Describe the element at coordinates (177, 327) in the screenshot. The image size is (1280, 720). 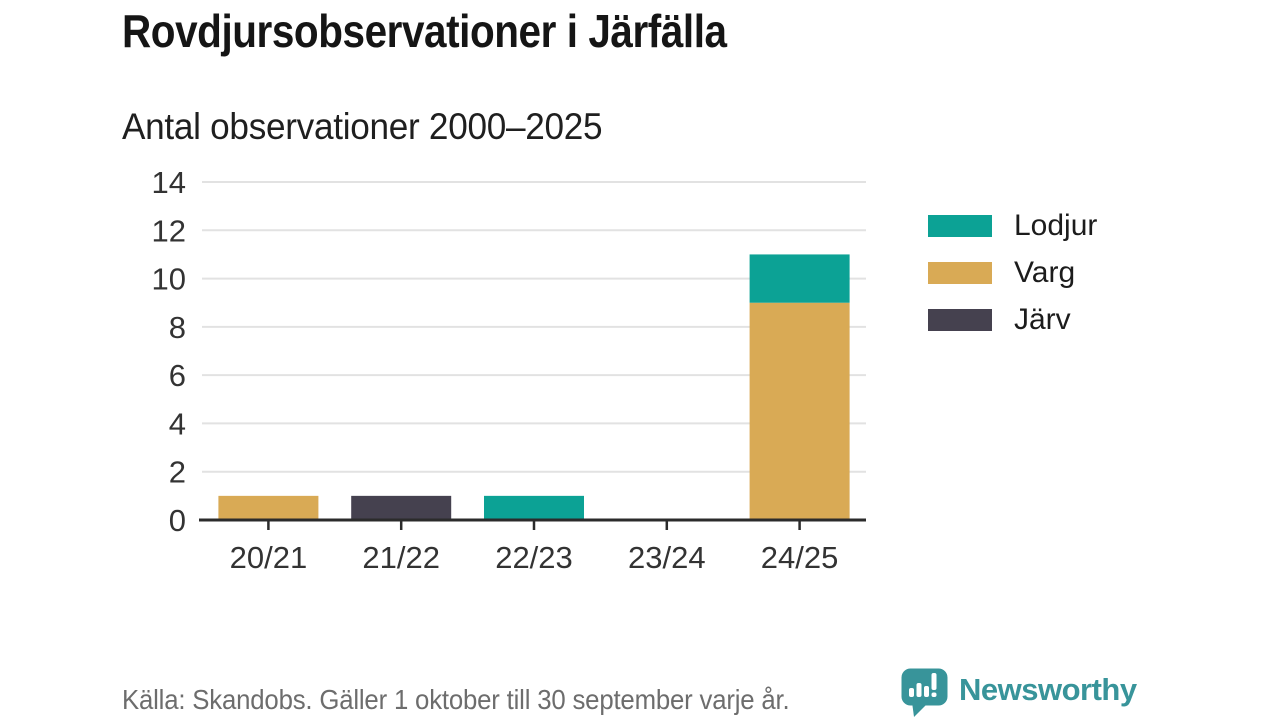
I see `y-axis-label: 8` at that location.